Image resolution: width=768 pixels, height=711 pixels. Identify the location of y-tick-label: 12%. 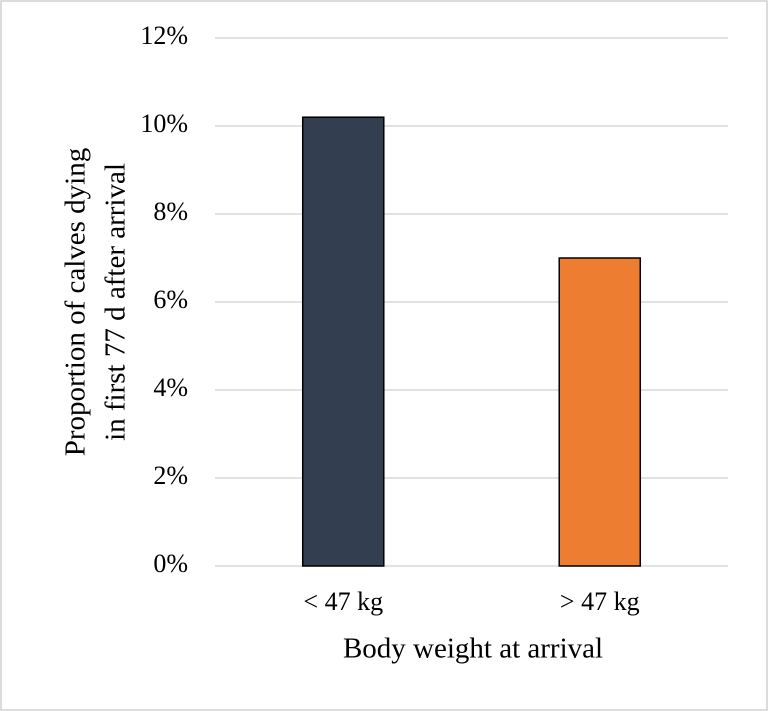
(164, 35).